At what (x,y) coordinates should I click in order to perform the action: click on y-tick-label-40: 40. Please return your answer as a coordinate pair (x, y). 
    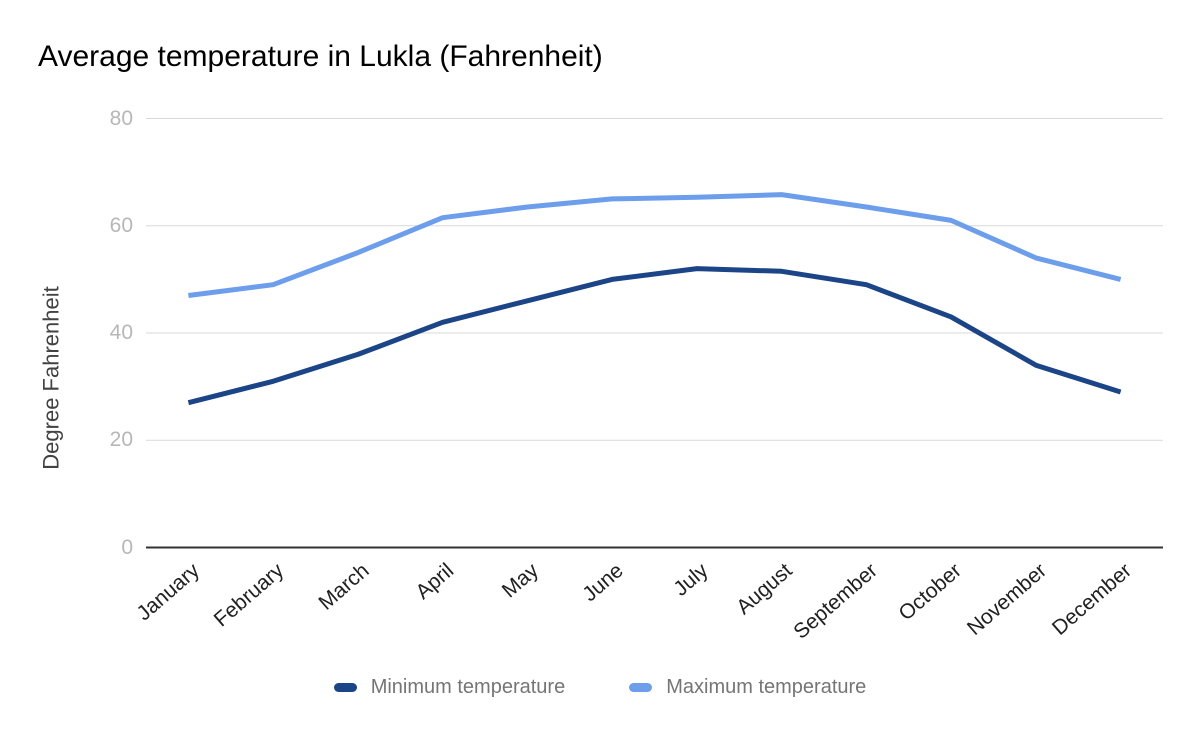
    Looking at the image, I should click on (121, 332).